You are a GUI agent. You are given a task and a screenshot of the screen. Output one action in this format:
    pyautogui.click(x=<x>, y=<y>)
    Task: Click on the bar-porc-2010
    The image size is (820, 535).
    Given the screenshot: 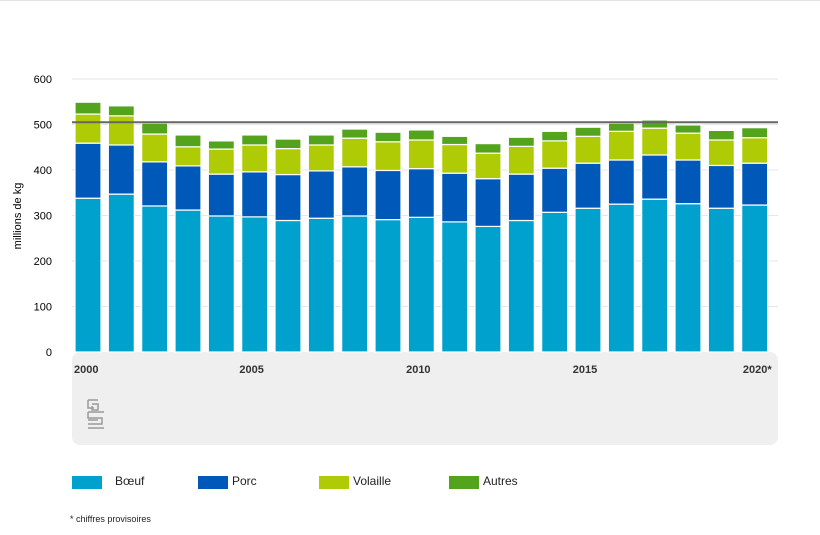 What is the action you would take?
    pyautogui.click(x=421, y=193)
    